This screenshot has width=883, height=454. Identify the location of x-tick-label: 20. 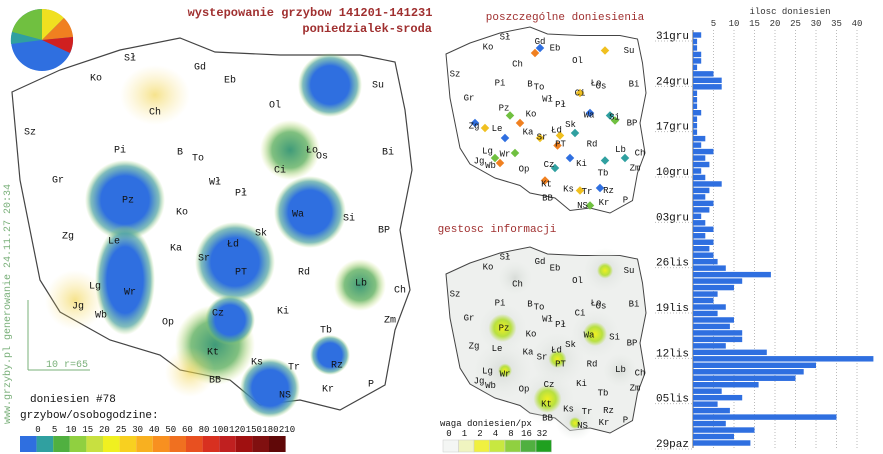
(775, 24).